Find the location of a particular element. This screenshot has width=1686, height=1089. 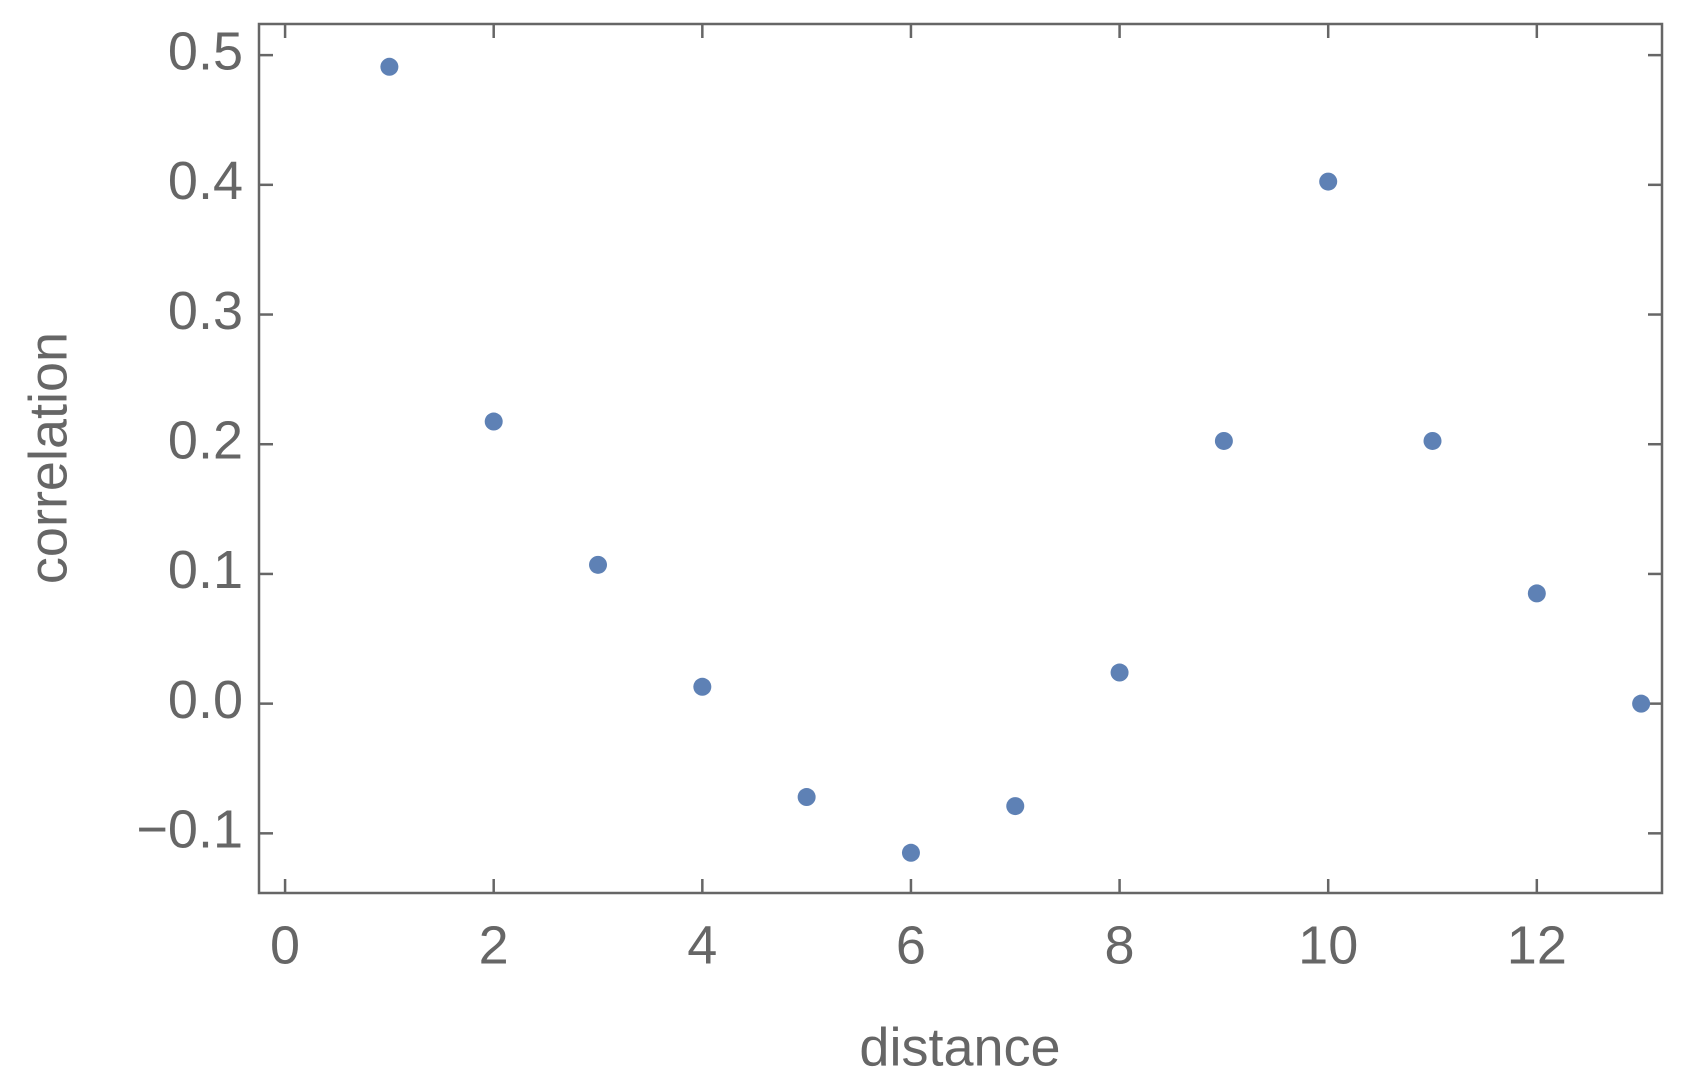

x-tick-label: 6 is located at coordinates (911, 945).